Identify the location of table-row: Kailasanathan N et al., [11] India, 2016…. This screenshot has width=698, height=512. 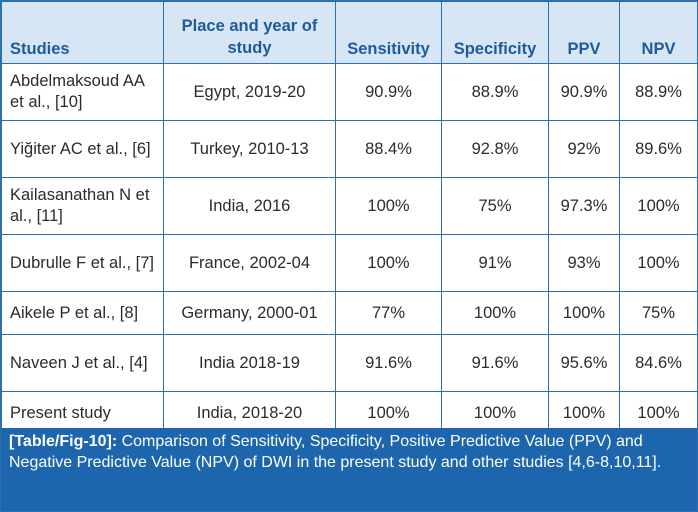
(349, 206).